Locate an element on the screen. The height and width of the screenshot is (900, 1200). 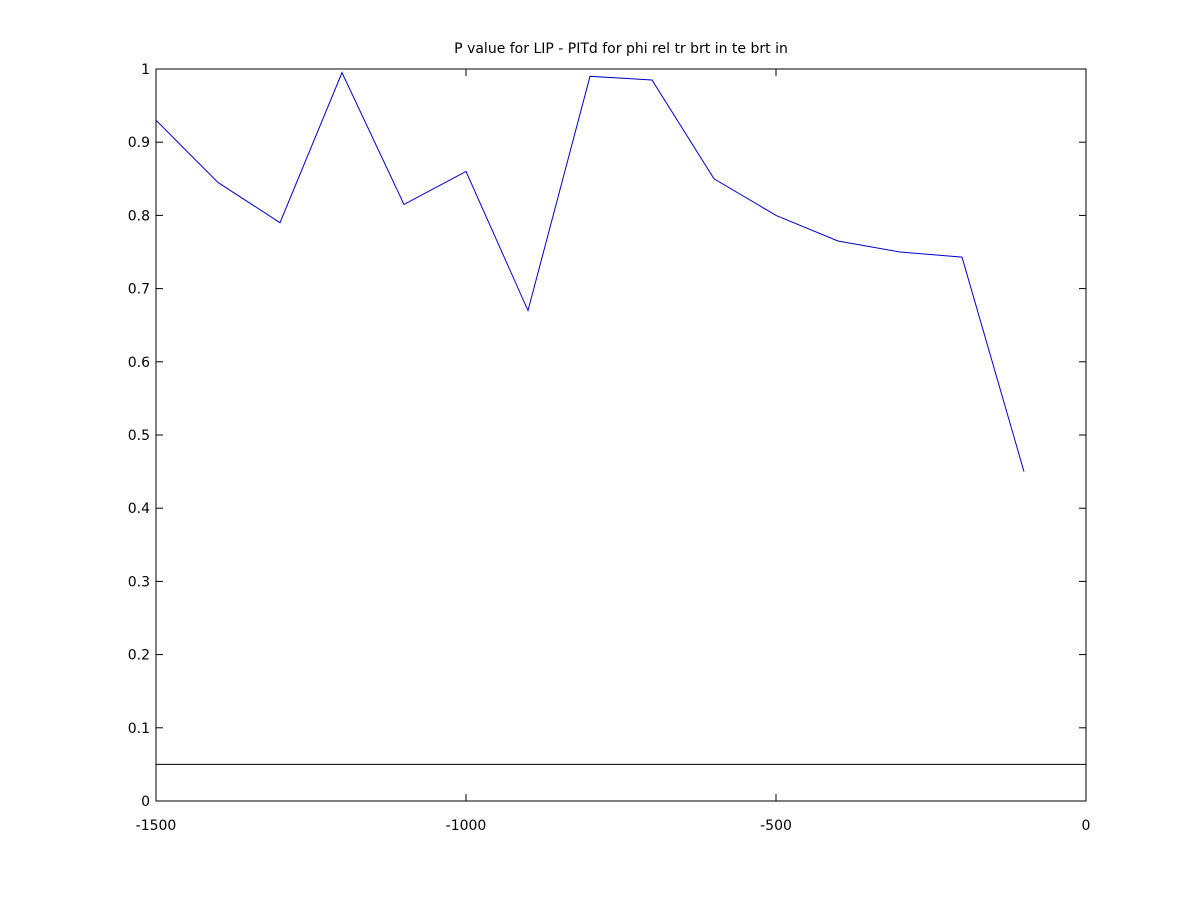
y-tick-label: 0.2 is located at coordinates (139, 656).